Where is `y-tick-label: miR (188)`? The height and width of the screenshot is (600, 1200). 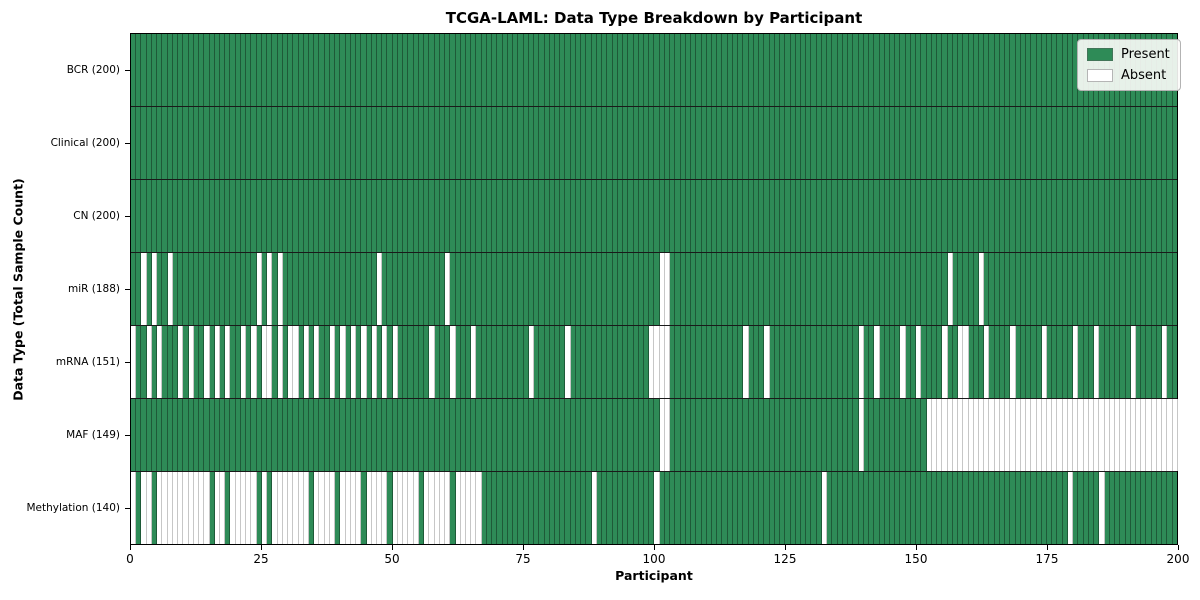
y-tick-label: miR (188) is located at coordinates (93, 289).